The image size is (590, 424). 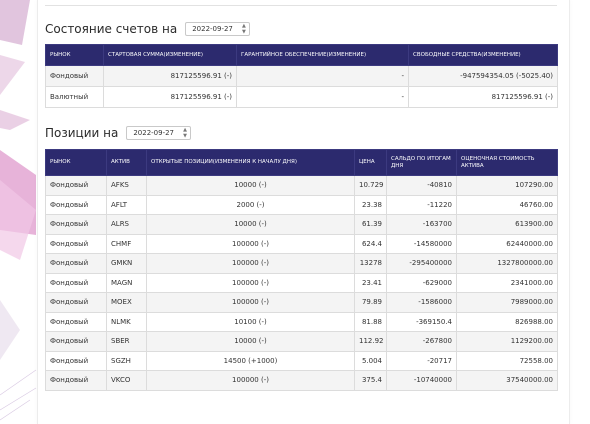 What do you see at coordinates (483, 97) in the screenshot?
I see `cell-free: 817125596.91 (-)` at bounding box center [483, 97].